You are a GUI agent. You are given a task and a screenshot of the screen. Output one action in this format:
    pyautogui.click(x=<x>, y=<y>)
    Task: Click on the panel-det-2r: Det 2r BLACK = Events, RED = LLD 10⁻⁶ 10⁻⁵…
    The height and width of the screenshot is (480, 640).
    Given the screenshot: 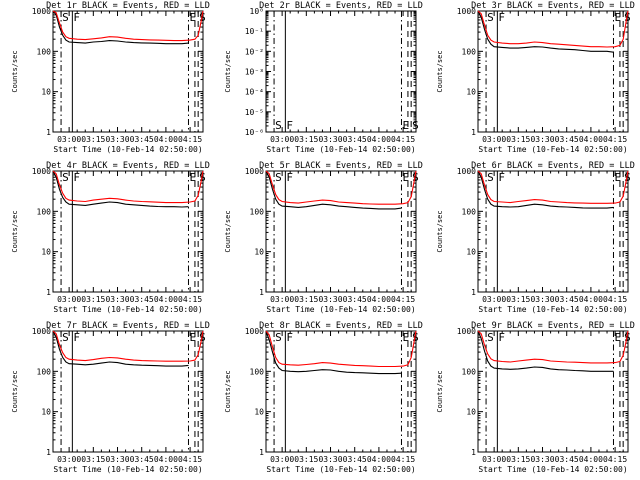 What is the action you would take?
    pyautogui.click(x=323, y=77)
    